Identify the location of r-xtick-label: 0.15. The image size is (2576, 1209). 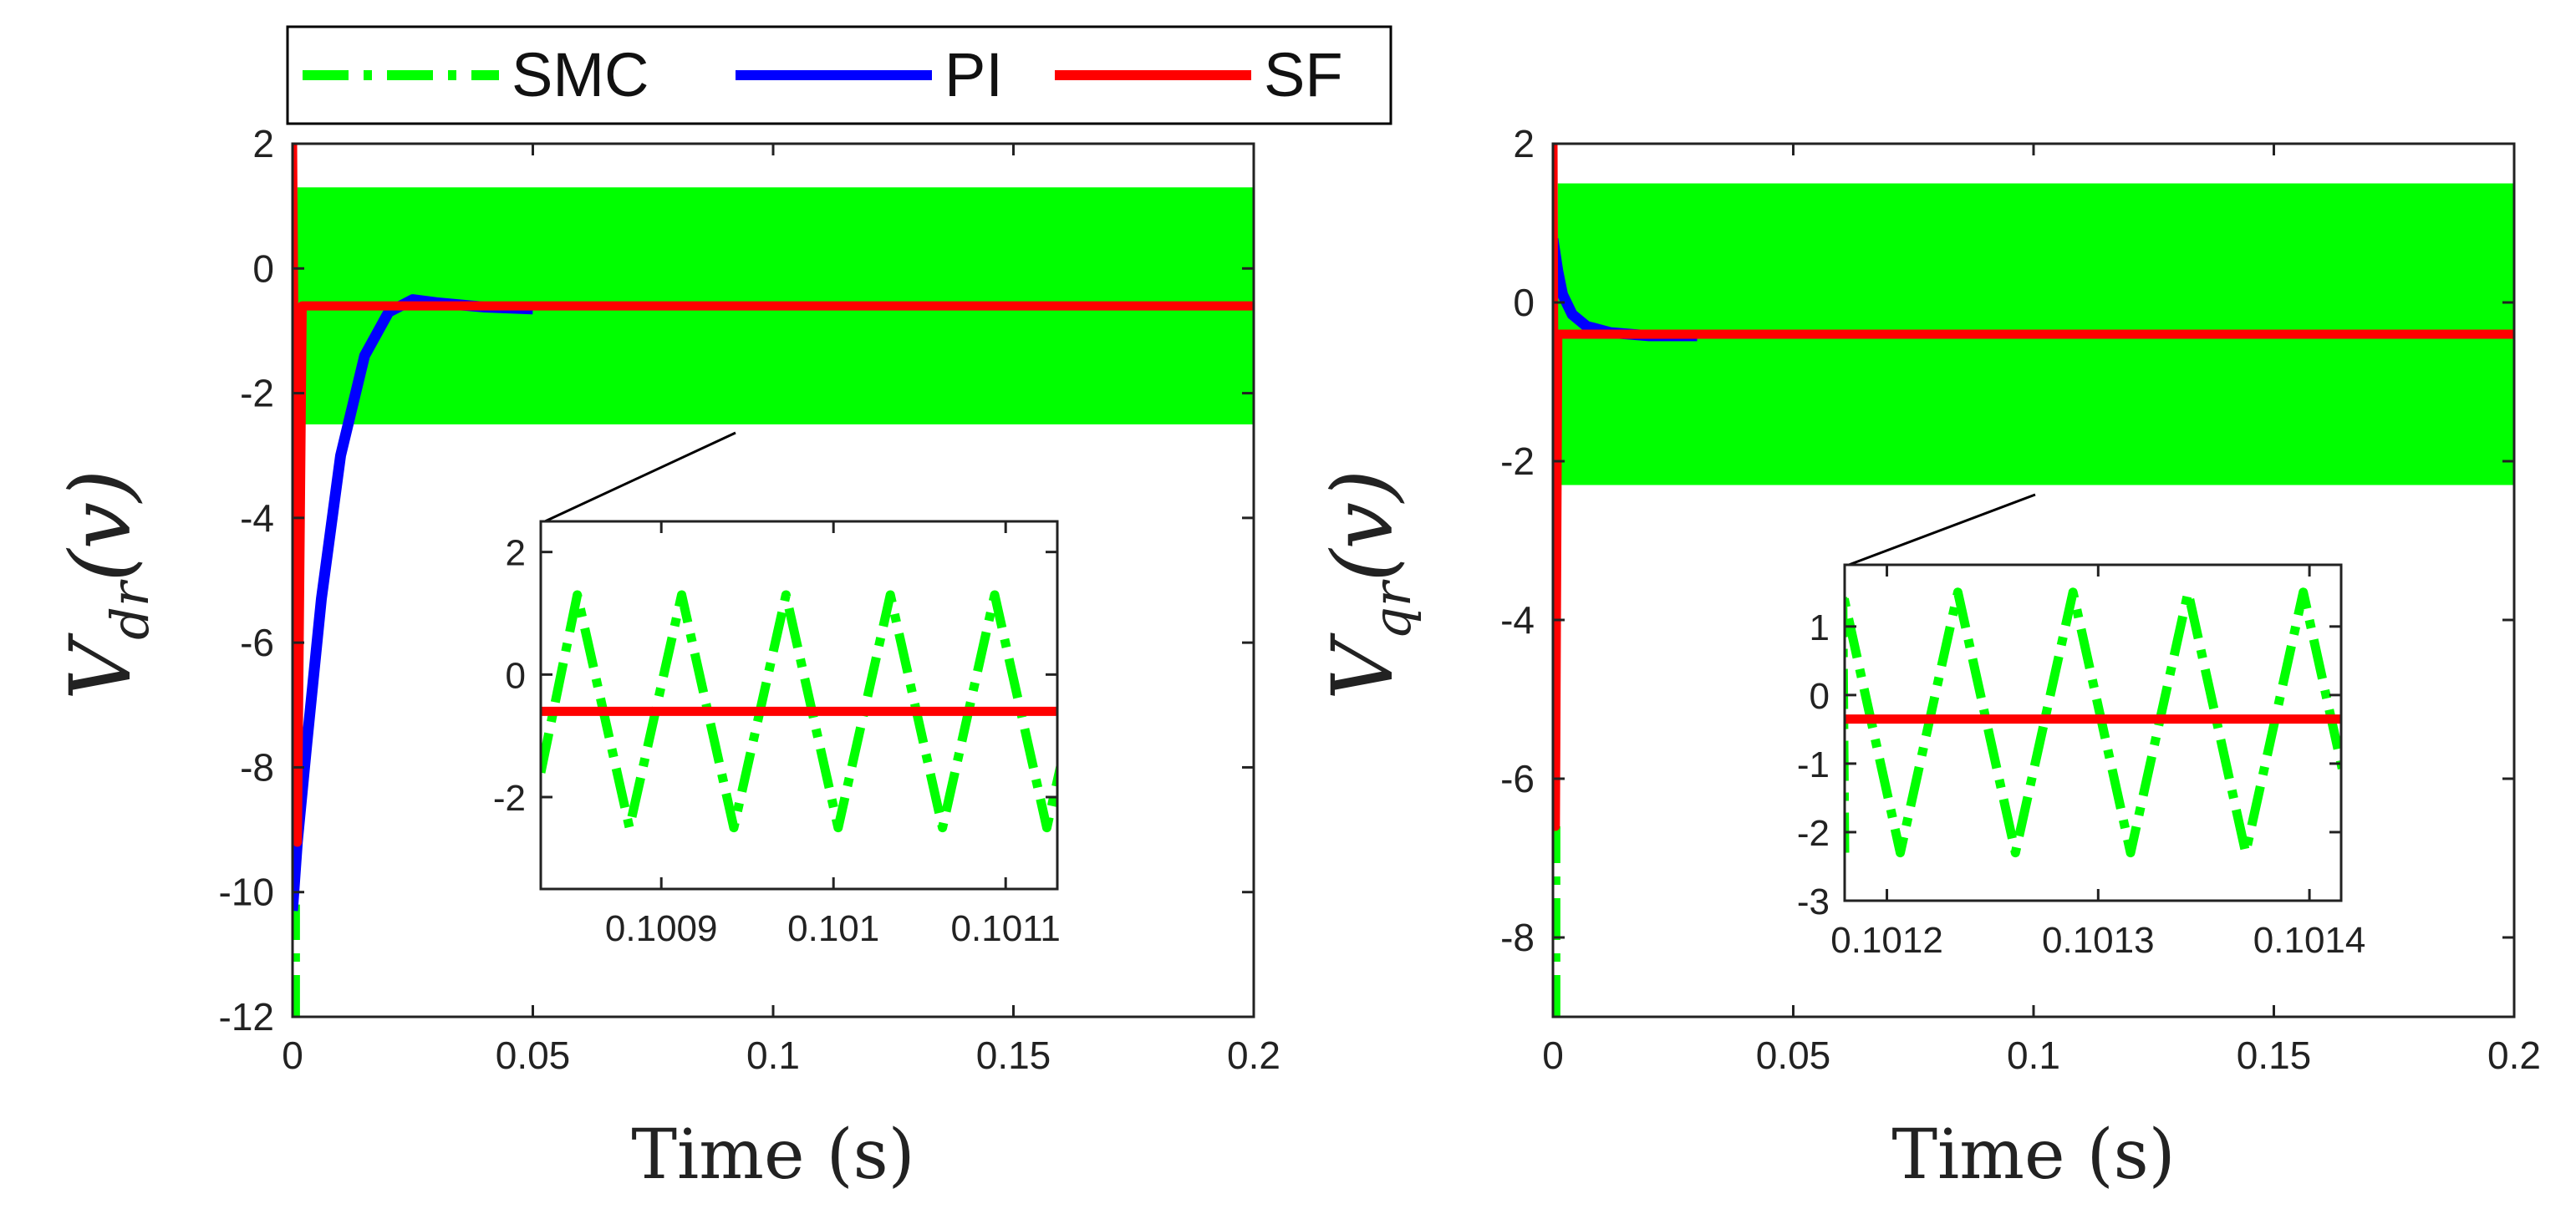
(2274, 1056).